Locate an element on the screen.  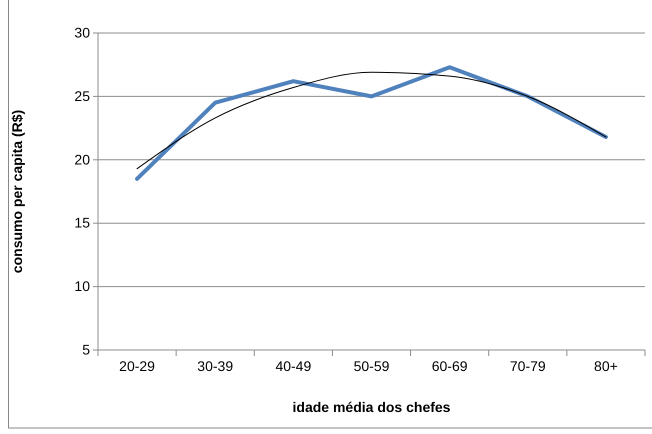
x-tick-label: 40-49 is located at coordinates (293, 366).